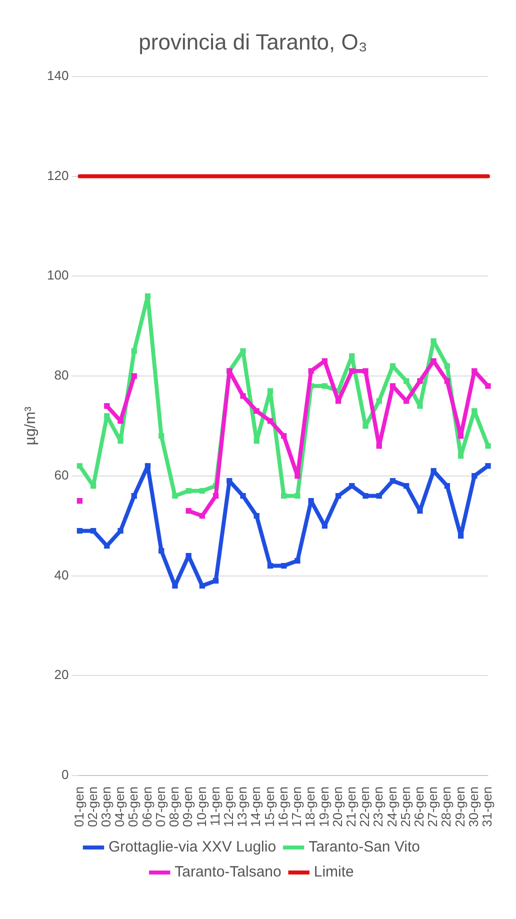 This screenshot has width=516, height=919. I want to click on x-tick-label: 13-gen, so click(242, 807).